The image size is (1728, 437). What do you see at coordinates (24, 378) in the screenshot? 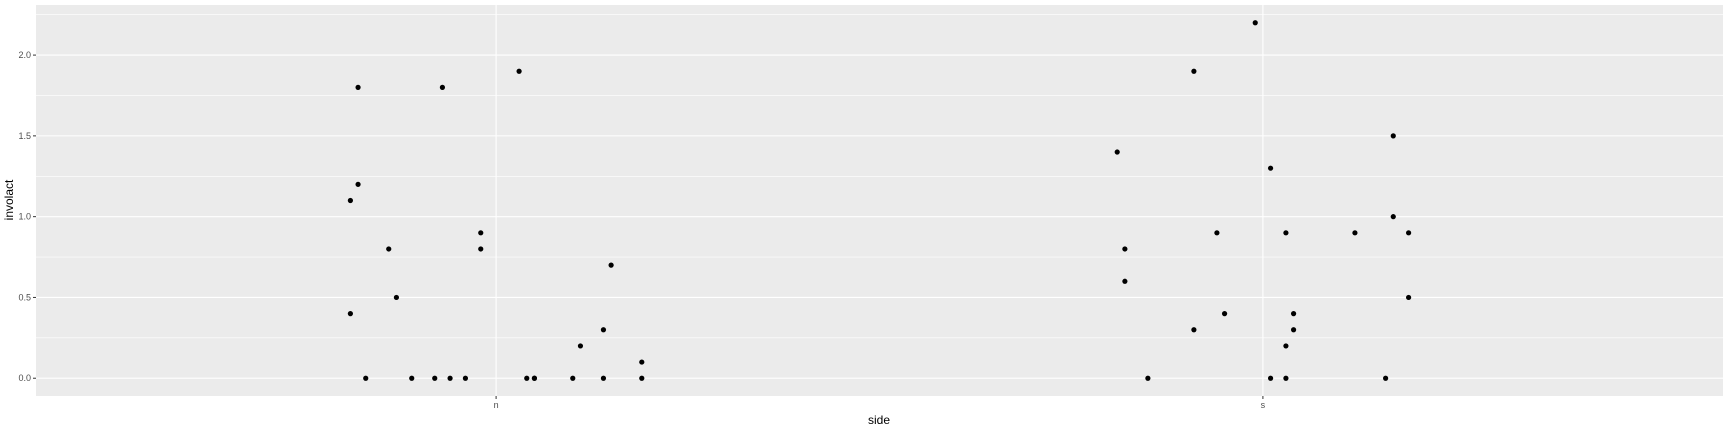
I see `y-tick-label: 0.0` at bounding box center [24, 378].